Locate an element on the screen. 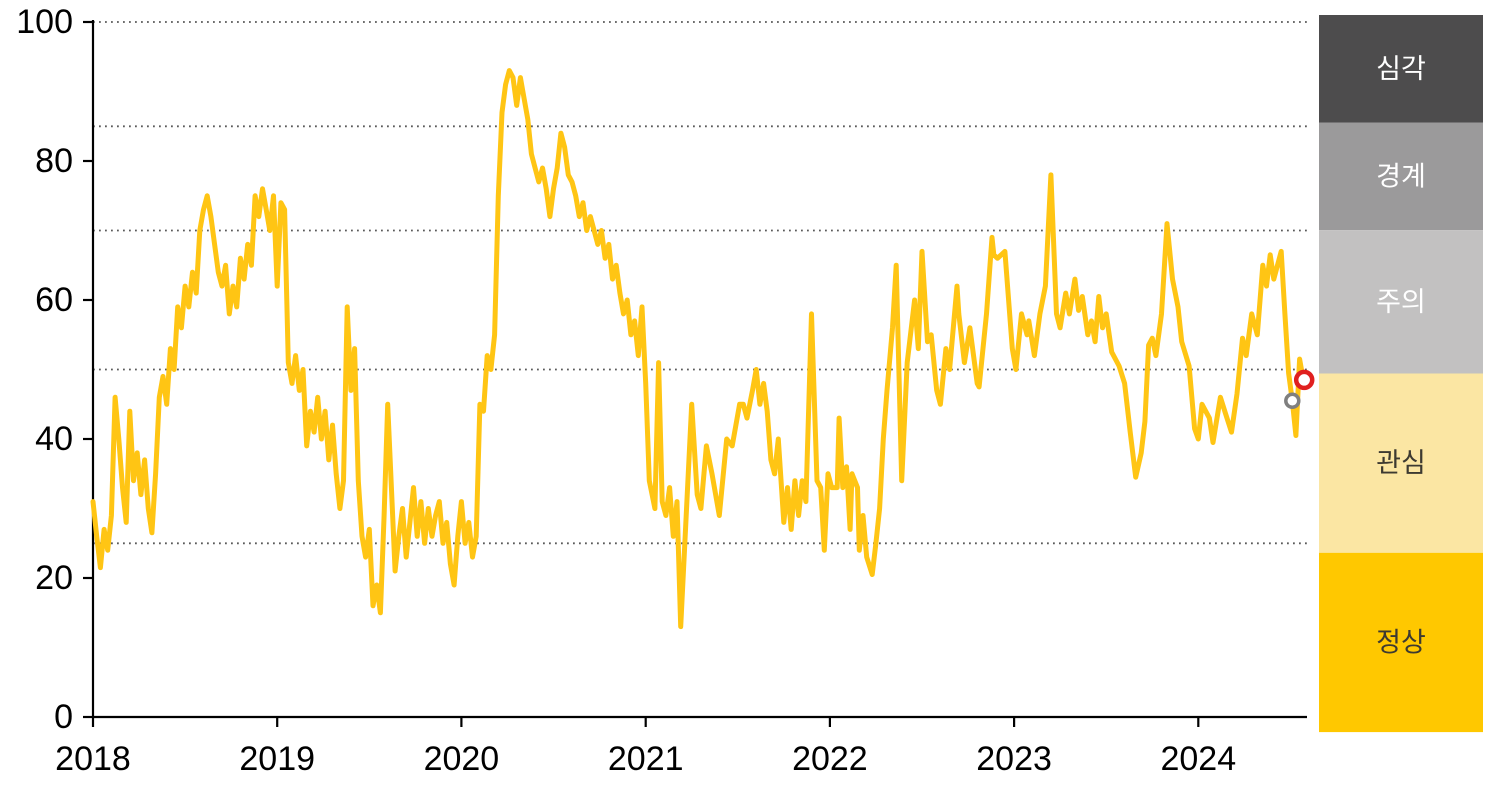  y-tick-label-100: 100 is located at coordinates (44, 22).